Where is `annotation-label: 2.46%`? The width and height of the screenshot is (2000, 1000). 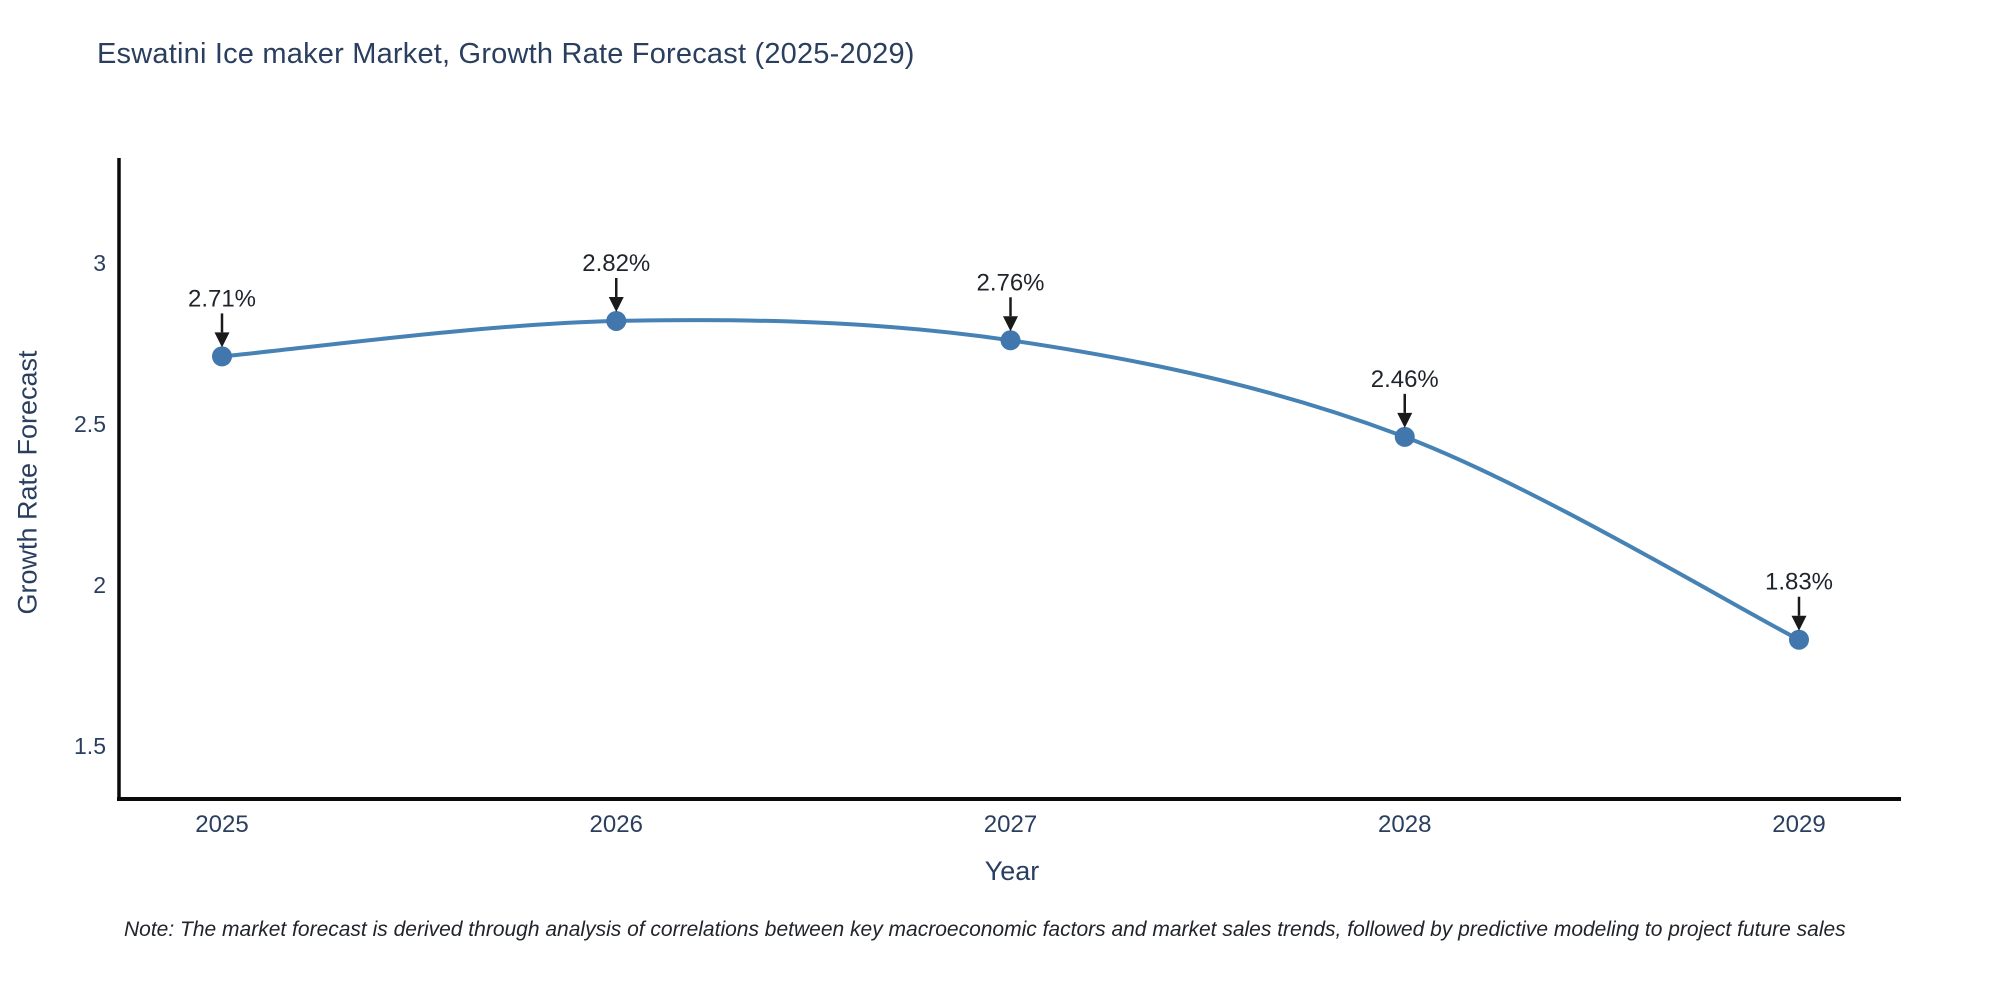
annotation-label: 2.46% is located at coordinates (1405, 379).